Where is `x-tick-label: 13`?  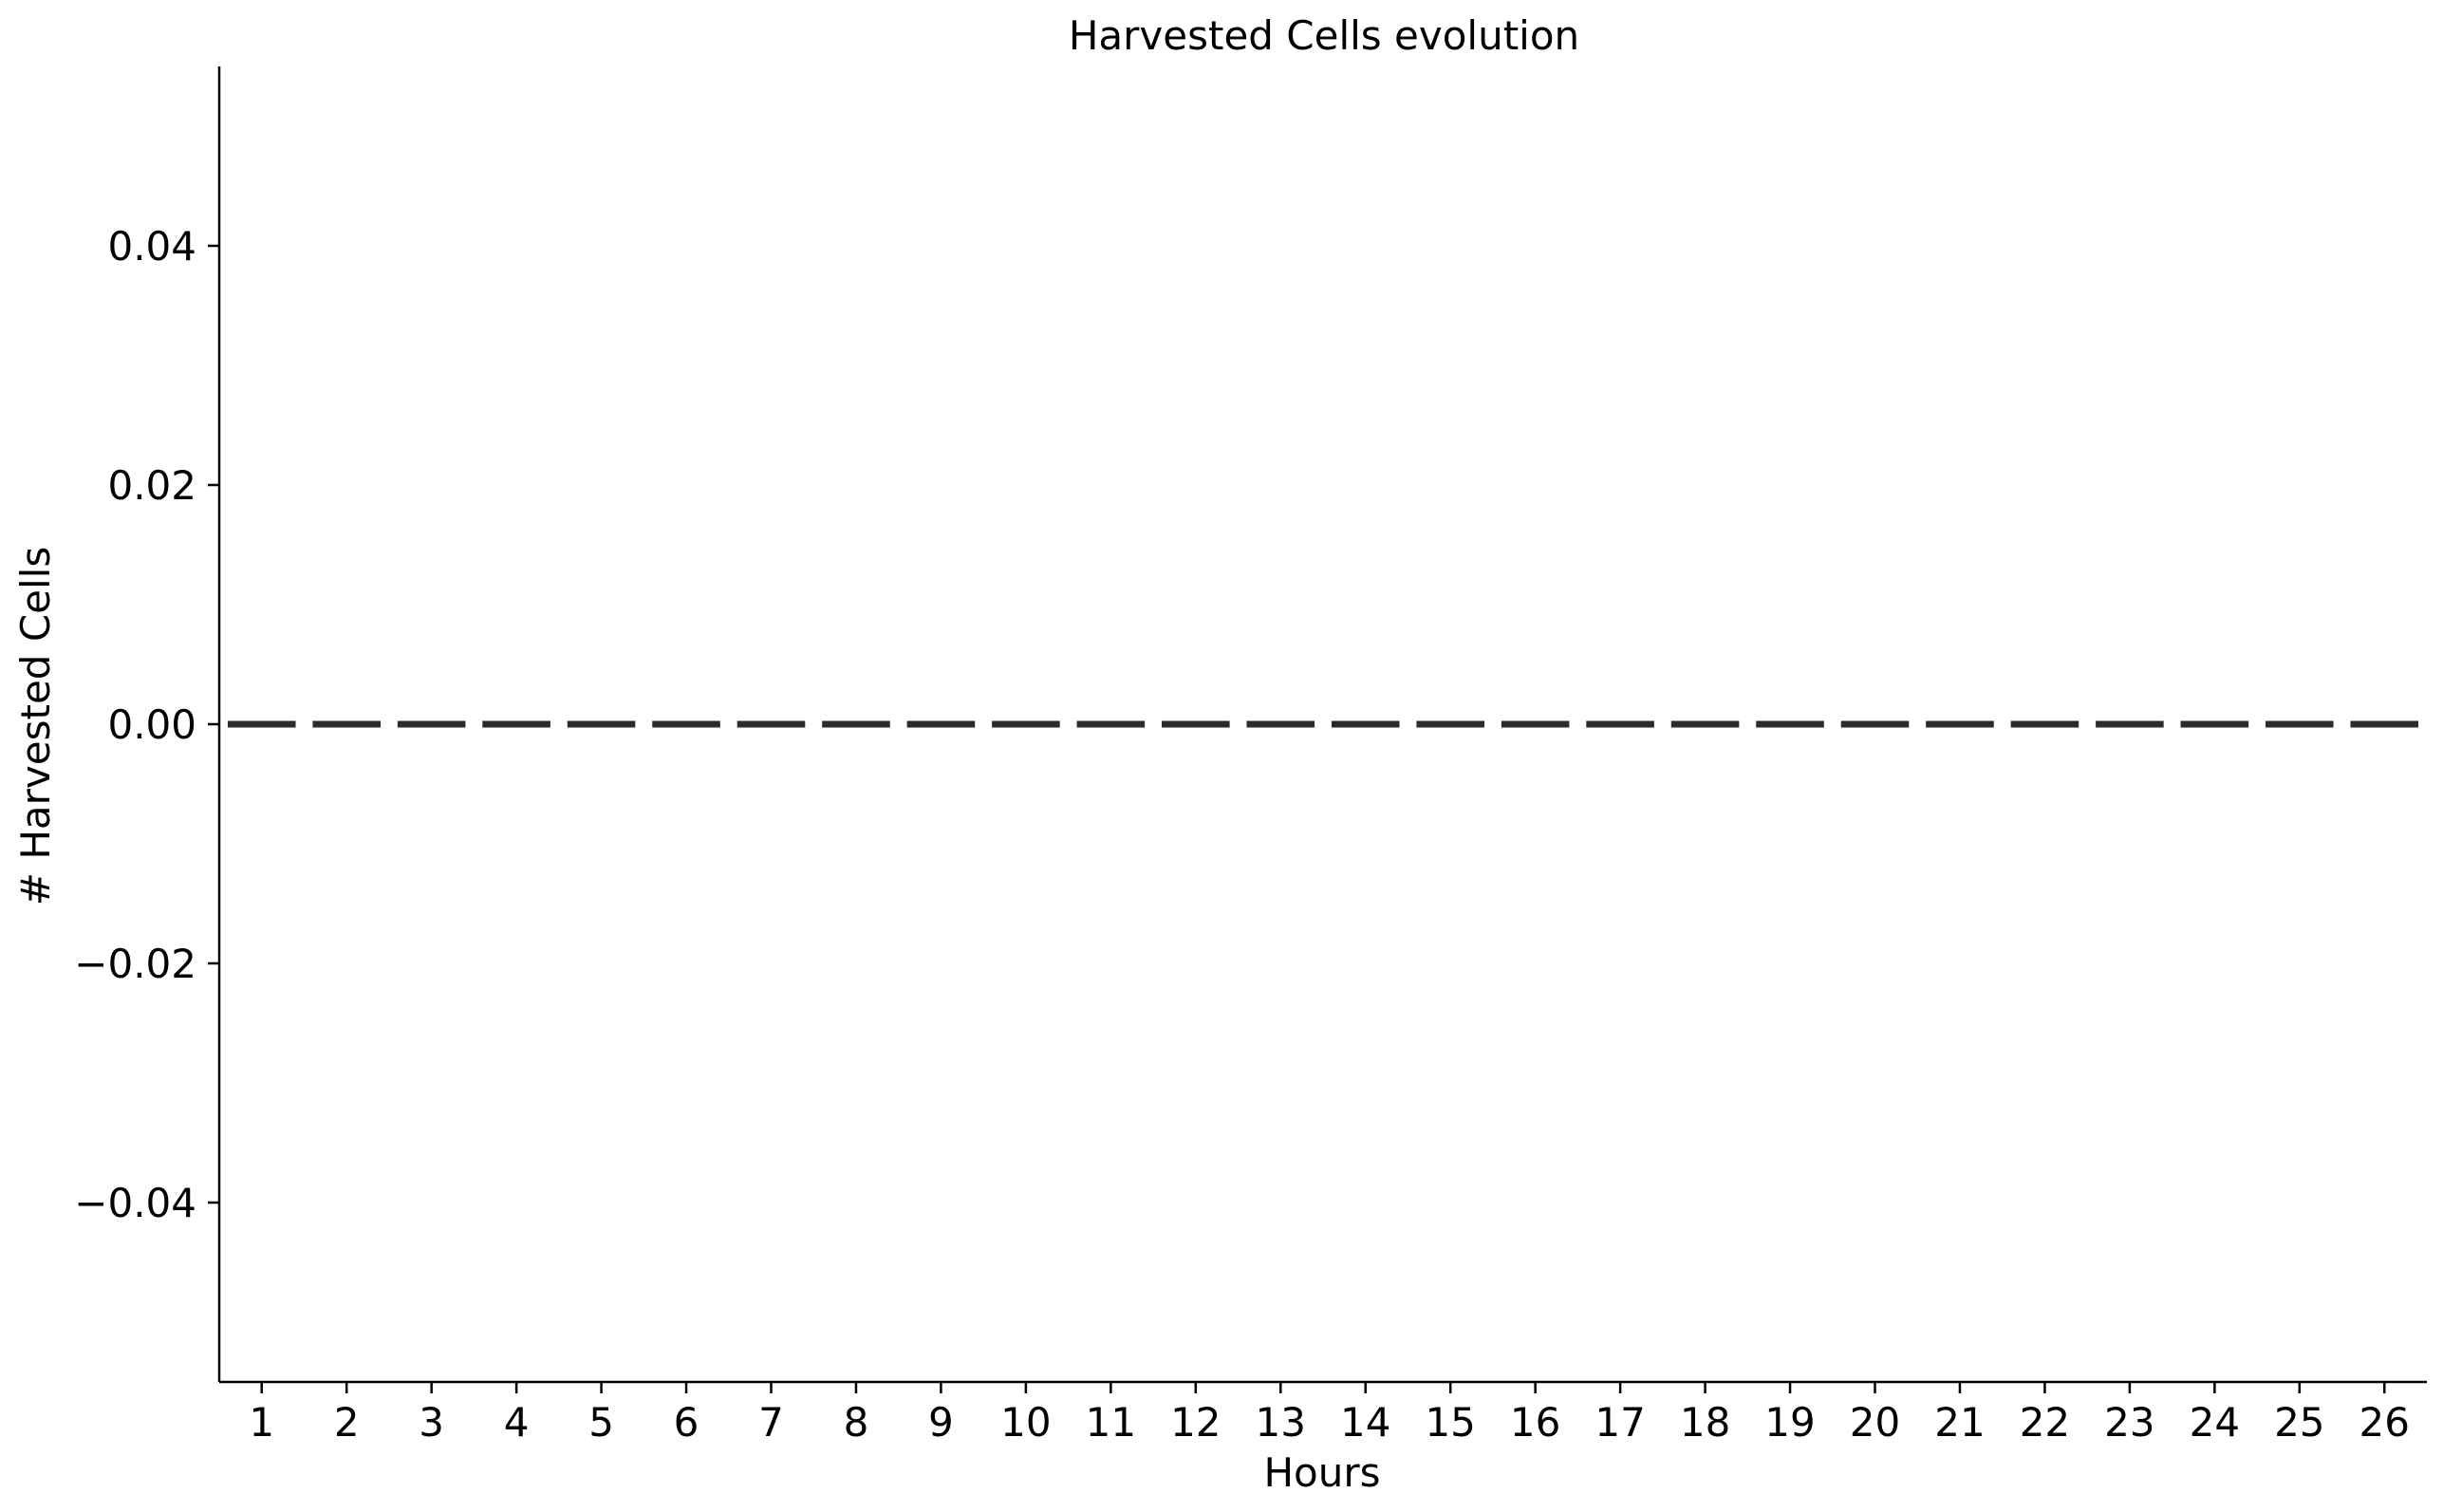
x-tick-label: 13 is located at coordinates (1281, 1422).